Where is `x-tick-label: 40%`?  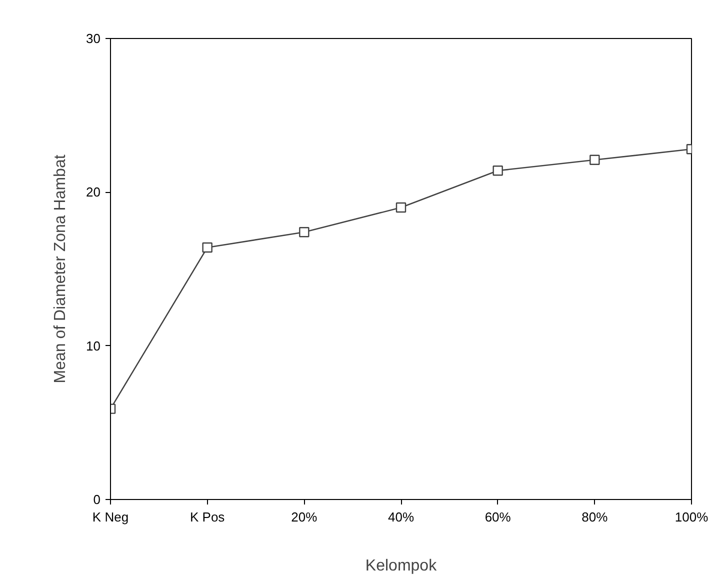 x-tick-label: 40% is located at coordinates (401, 517).